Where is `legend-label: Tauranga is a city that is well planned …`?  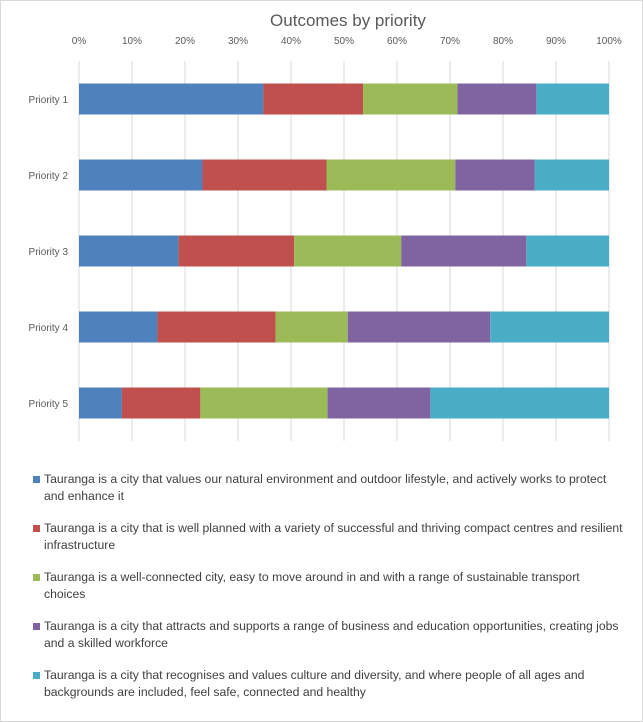
legend-label: Tauranga is a city that is well planned … is located at coordinates (333, 536).